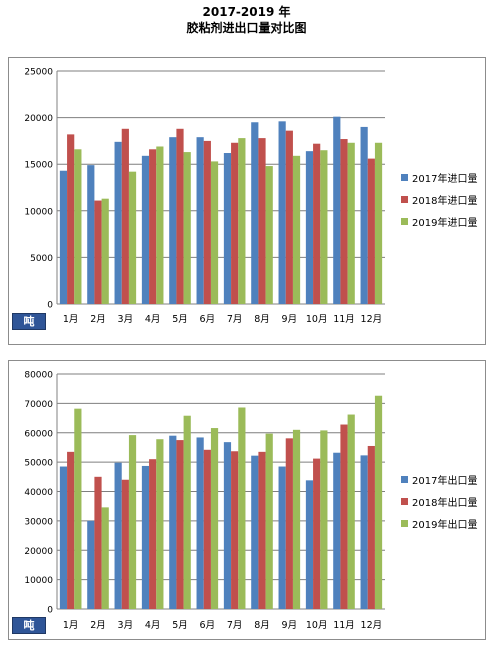 The height and width of the screenshot is (645, 493). What do you see at coordinates (38, 493) in the screenshot?
I see `y-tick-label: 40000` at bounding box center [38, 493].